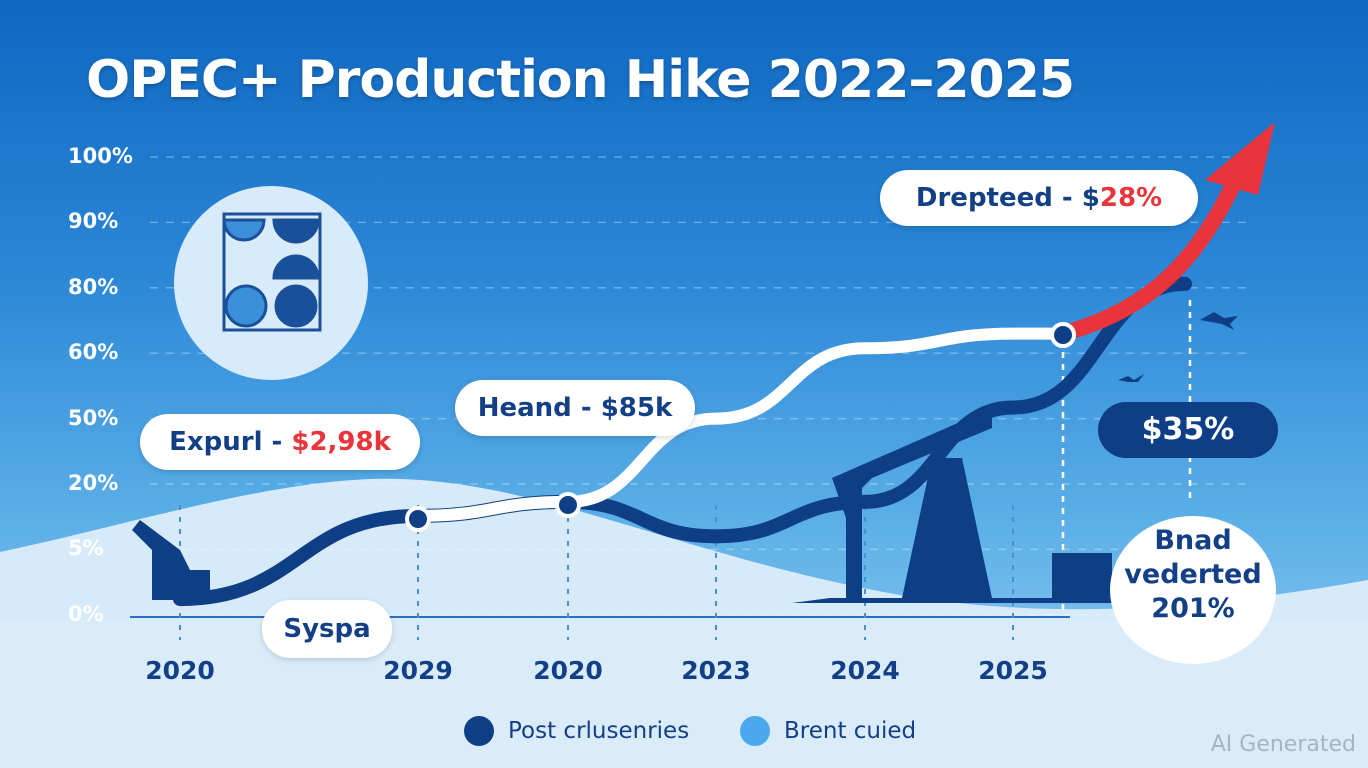 The image size is (1368, 768). Describe the element at coordinates (1193, 608) in the screenshot. I see `annotation-line: 201%` at that location.